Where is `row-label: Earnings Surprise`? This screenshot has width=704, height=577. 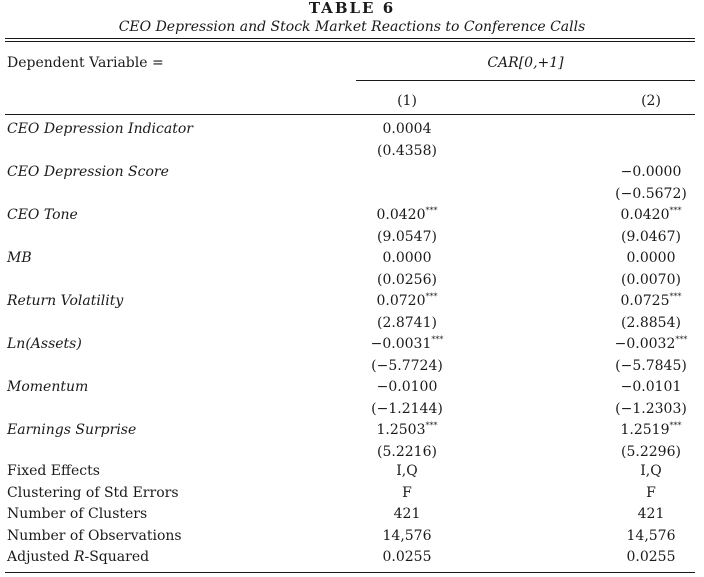
row-label: Earnings Surprise is located at coordinates (72, 430).